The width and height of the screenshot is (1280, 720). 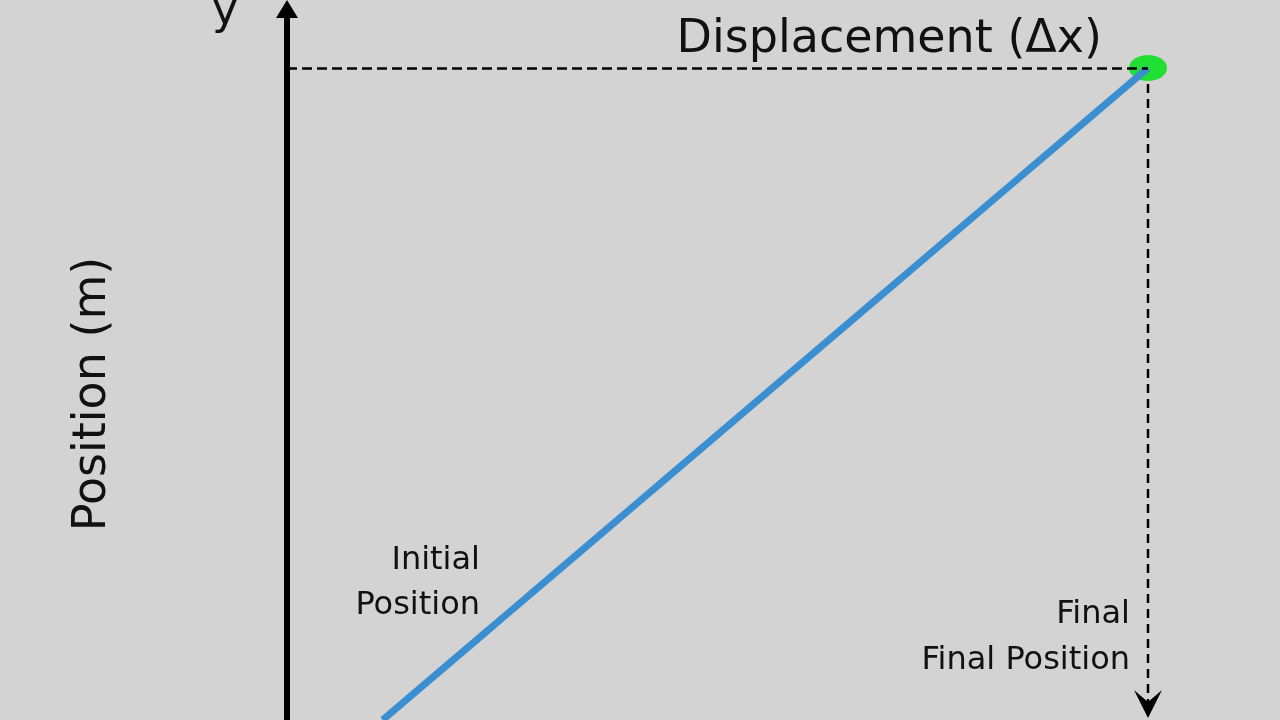 I want to click on annotation: Final, so click(x=1093, y=612).